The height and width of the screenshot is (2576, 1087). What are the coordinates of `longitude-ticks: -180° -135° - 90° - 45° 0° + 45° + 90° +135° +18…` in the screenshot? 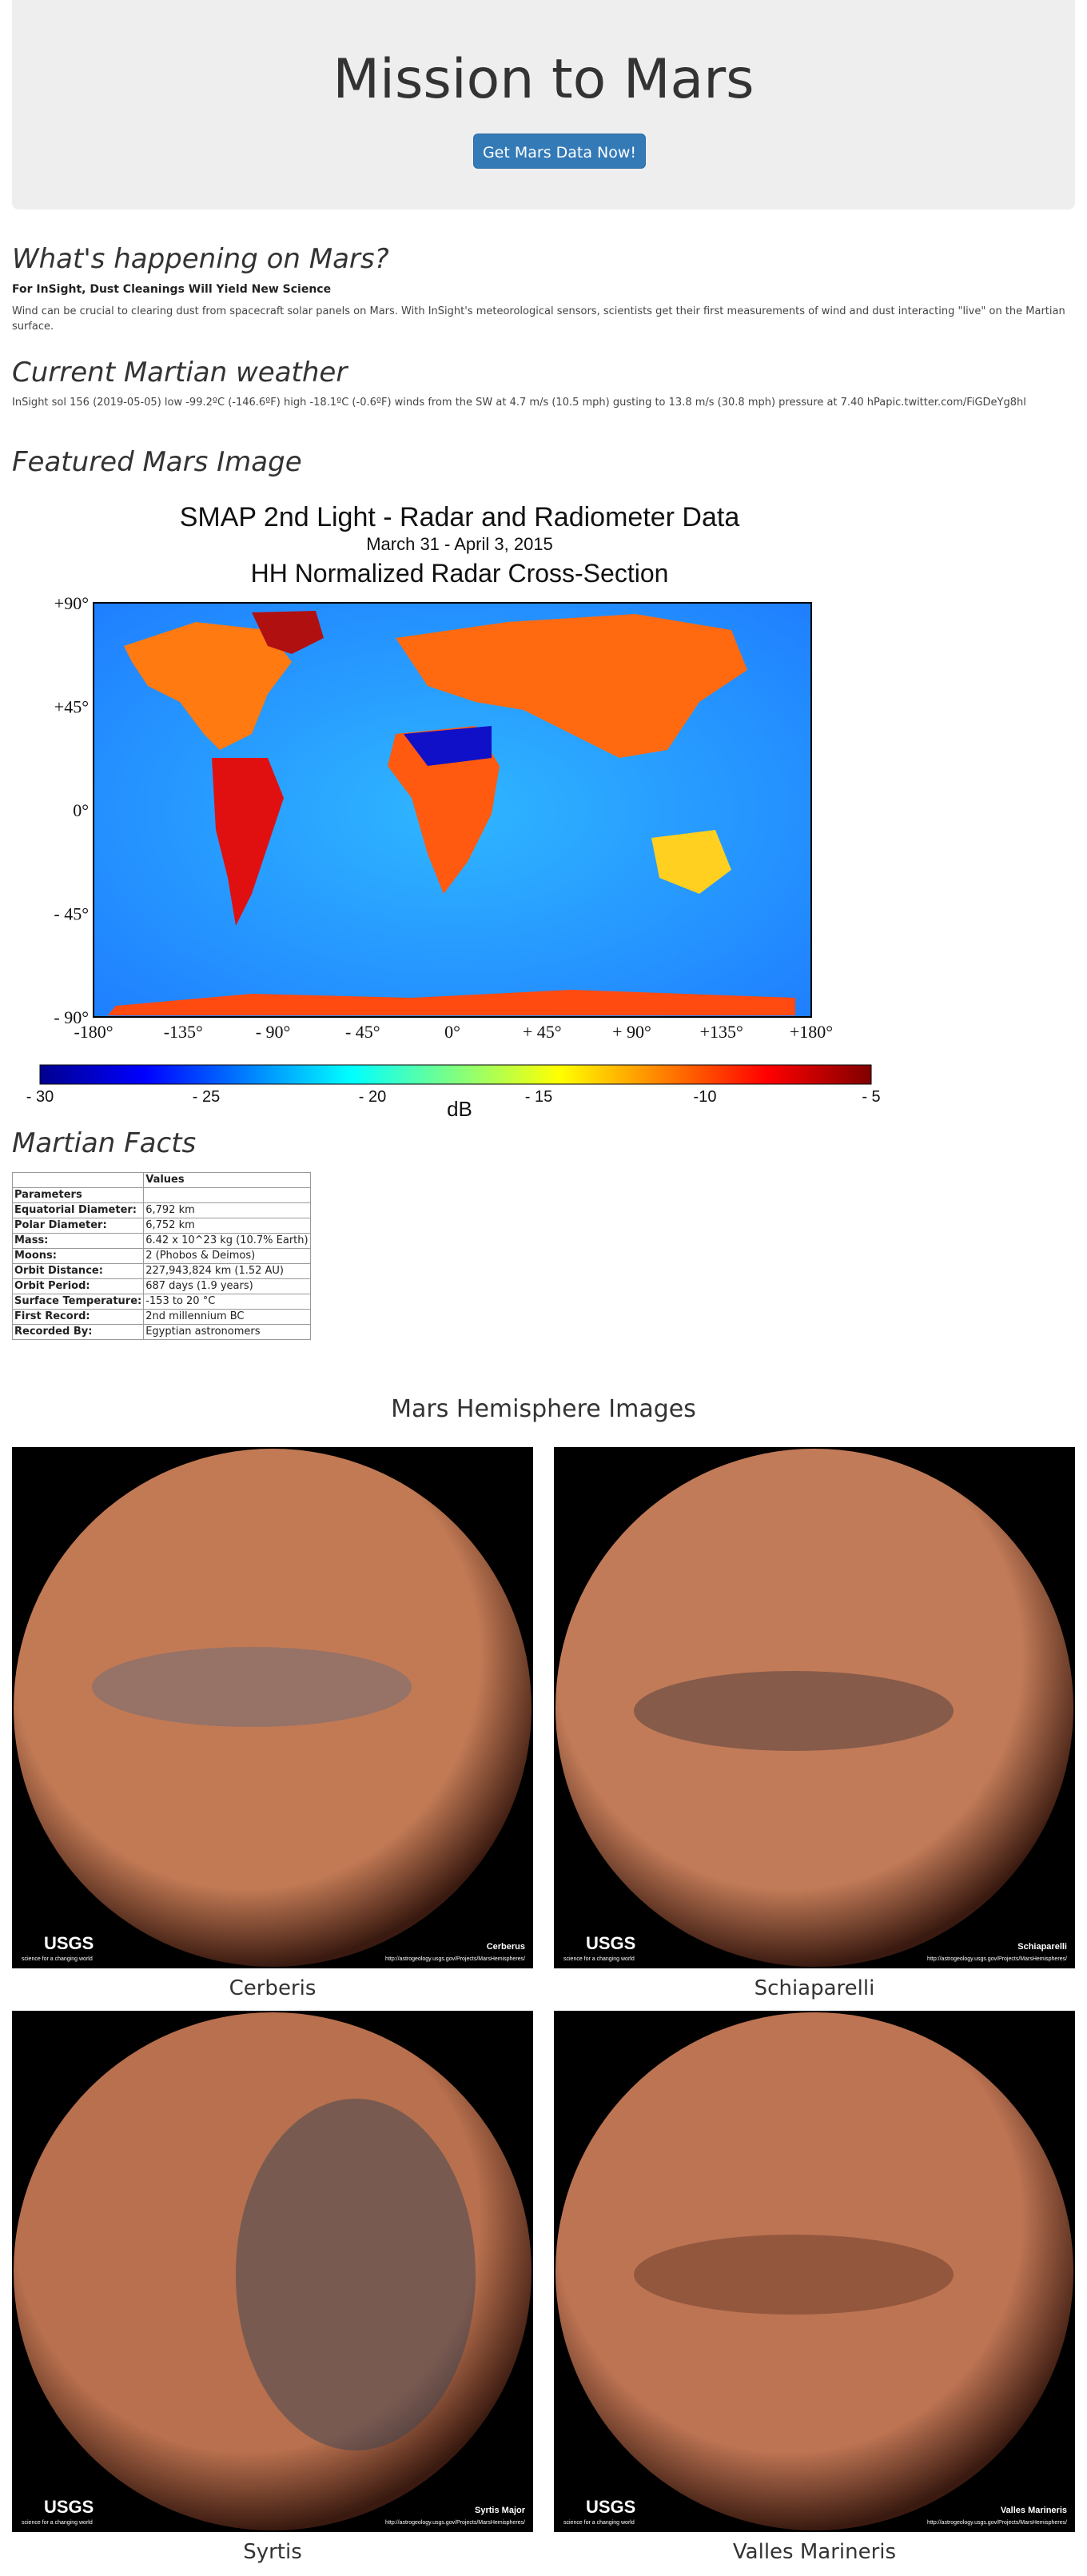 It's located at (453, 1032).